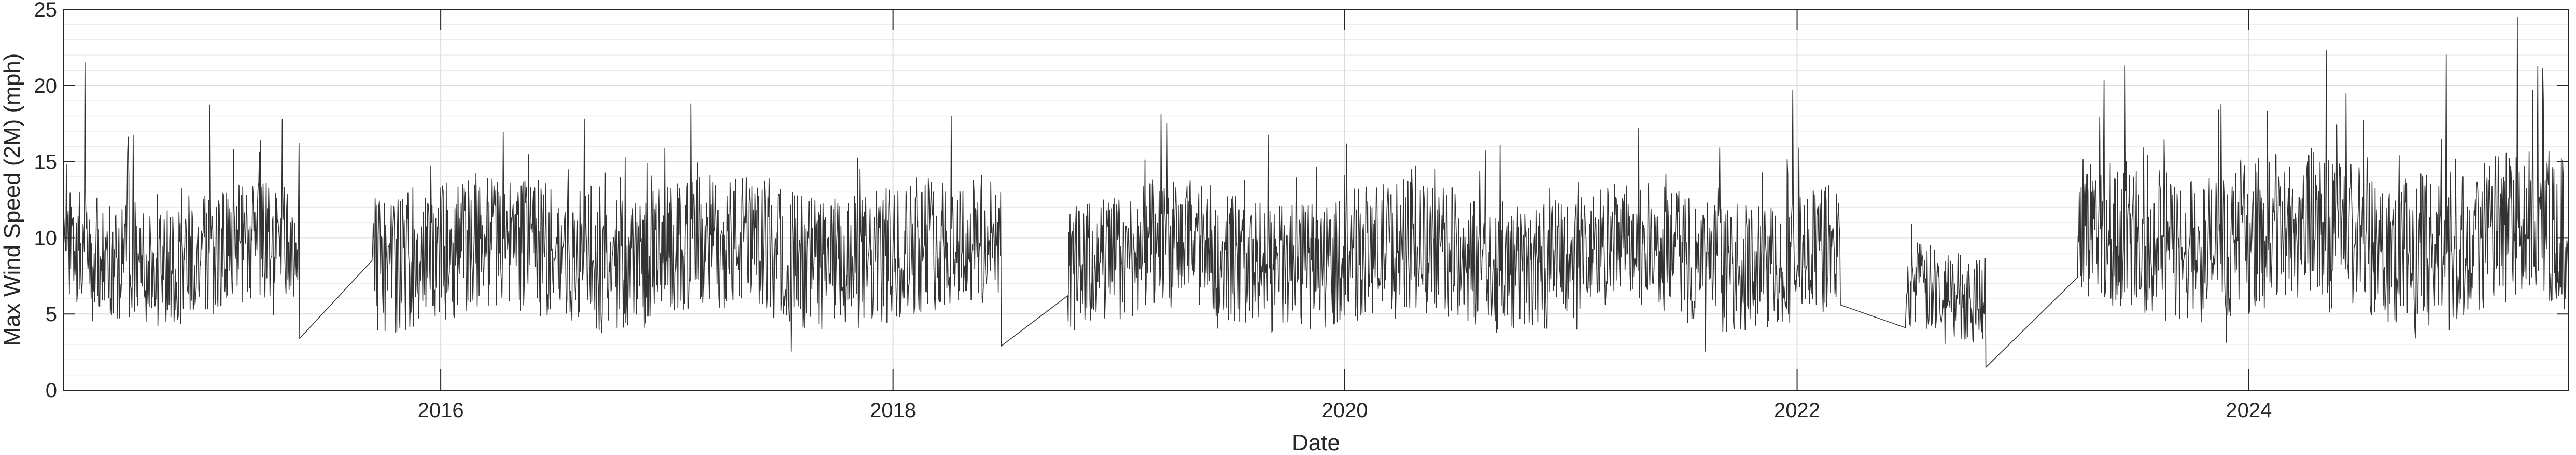 This screenshot has height=455, width=2576. What do you see at coordinates (51, 314) in the screenshot?
I see `y-tick-label: 5` at bounding box center [51, 314].